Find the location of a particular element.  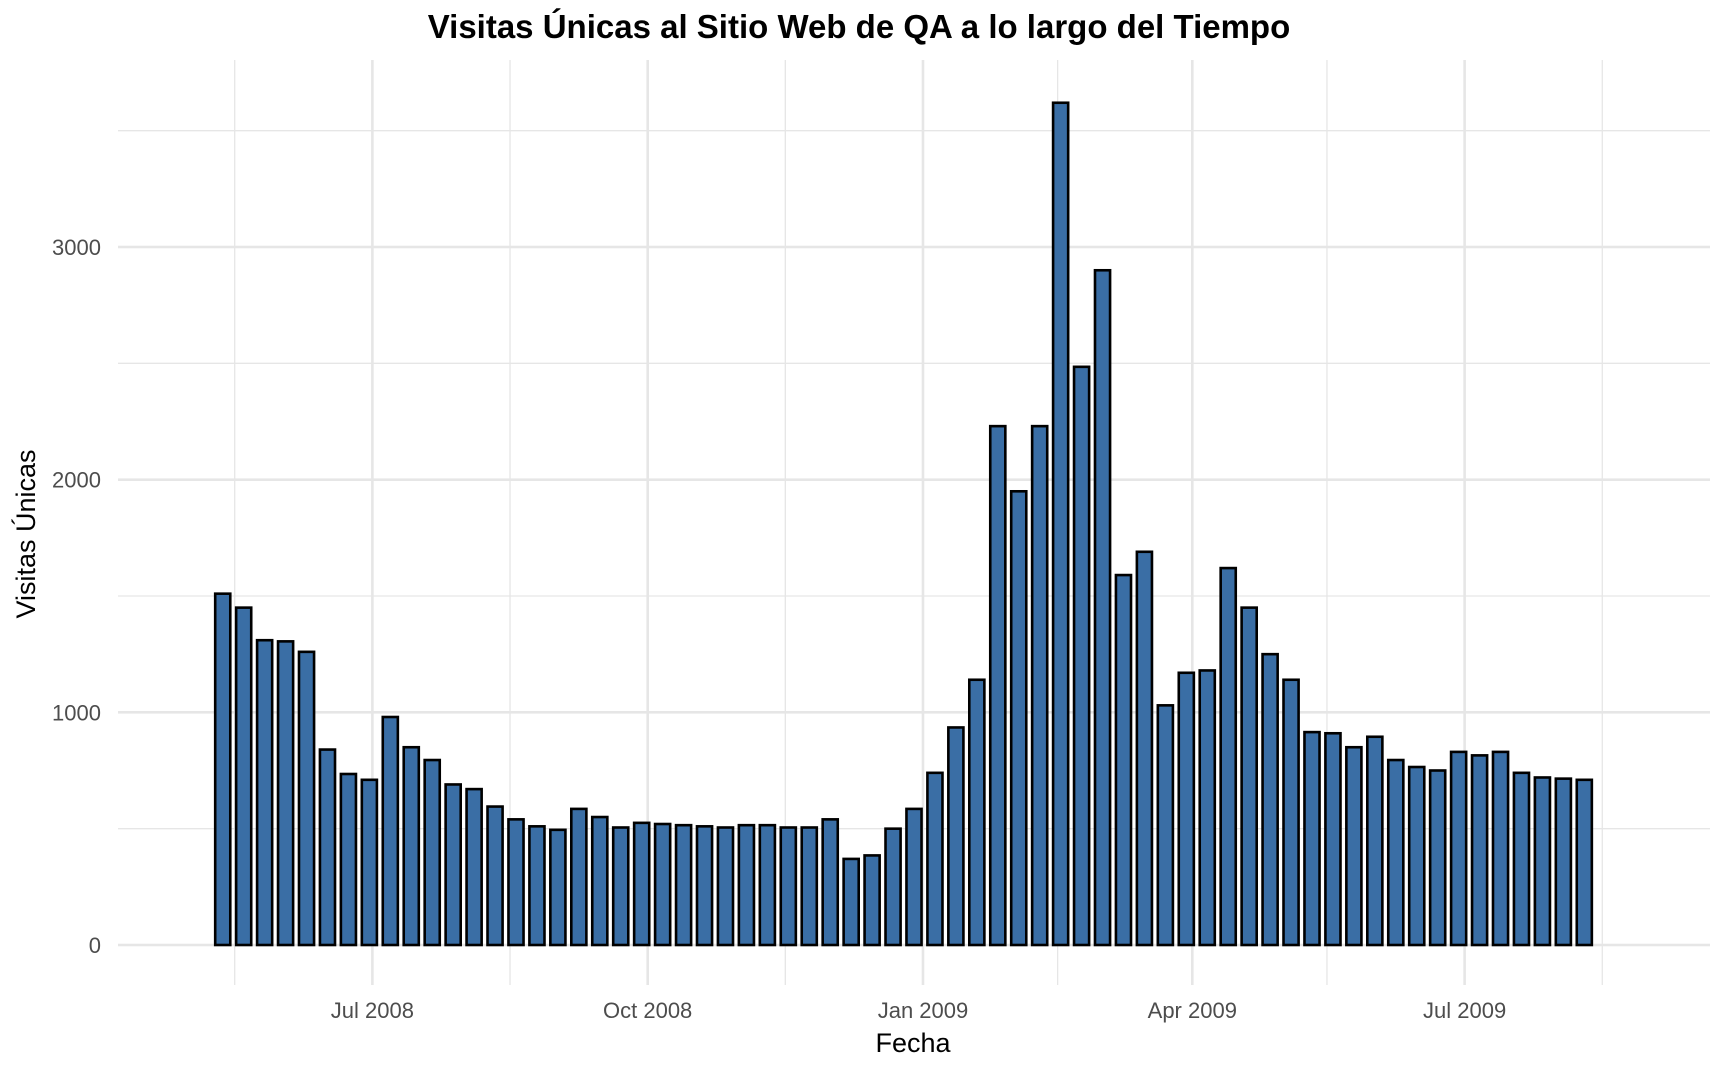

x-tick-label: Jan 2009 is located at coordinates (923, 1010).